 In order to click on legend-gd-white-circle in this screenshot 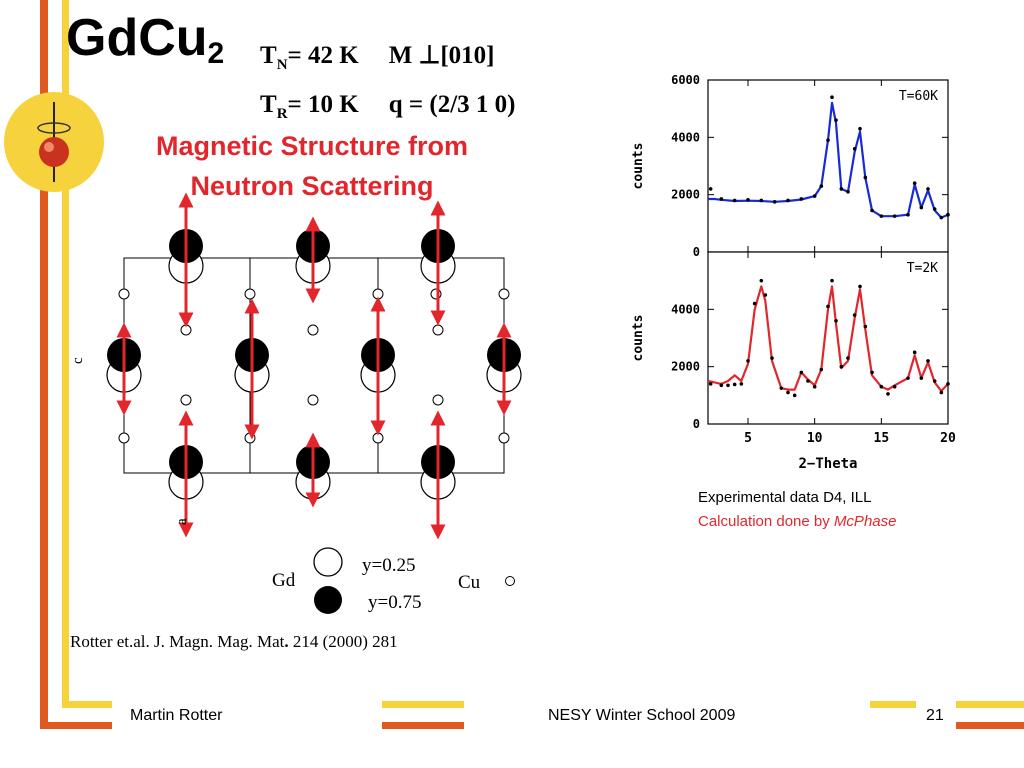, I will do `click(328, 562)`.